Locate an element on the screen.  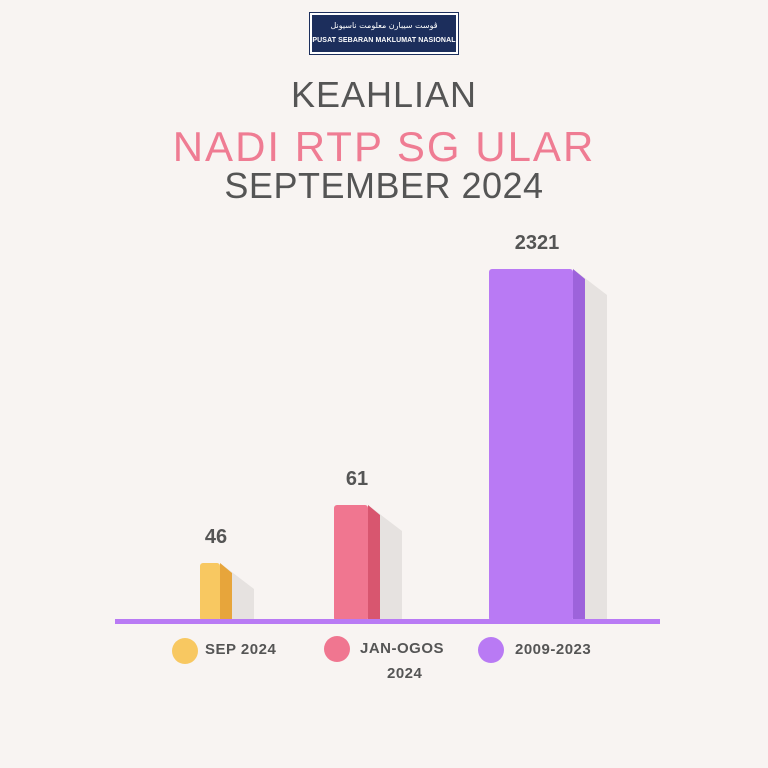
title-nadi: NADI RTP SG ULAR is located at coordinates (384, 146).